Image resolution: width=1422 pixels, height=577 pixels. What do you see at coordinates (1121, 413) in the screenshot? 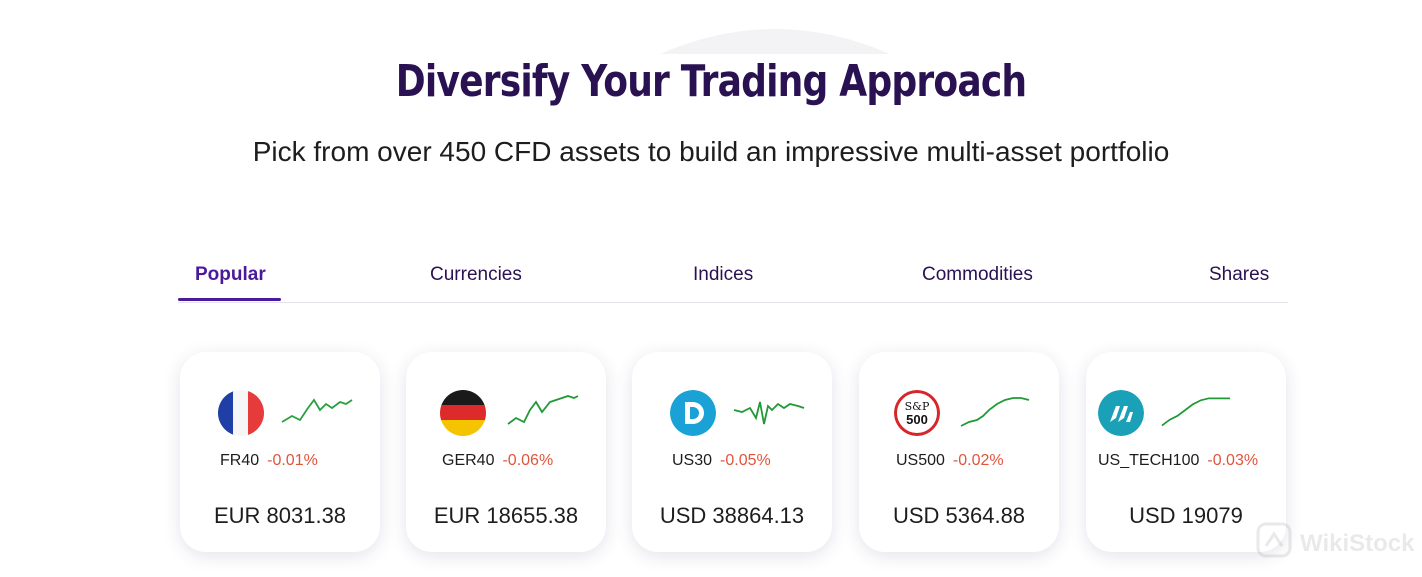
I see `nasdaq-icon` at bounding box center [1121, 413].